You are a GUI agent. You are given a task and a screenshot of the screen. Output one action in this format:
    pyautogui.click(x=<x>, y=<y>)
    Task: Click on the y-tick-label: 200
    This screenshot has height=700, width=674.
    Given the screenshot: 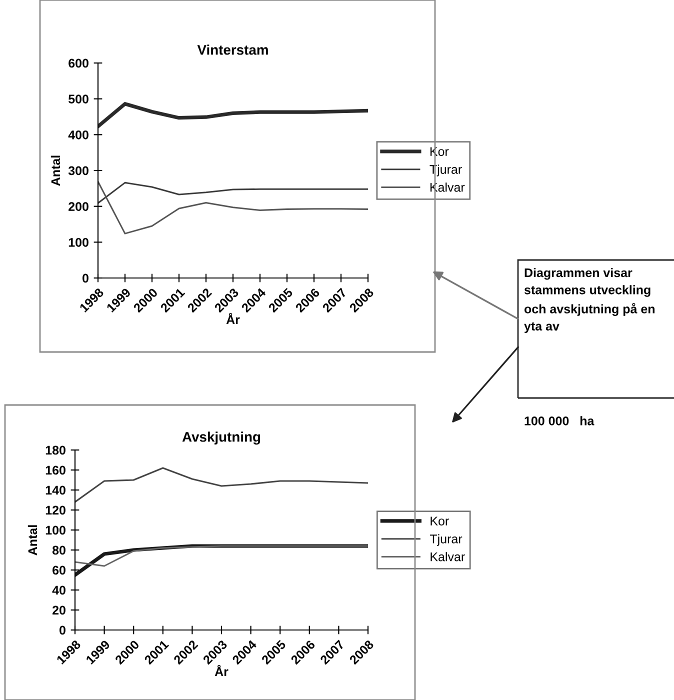 What is the action you would take?
    pyautogui.click(x=78, y=206)
    